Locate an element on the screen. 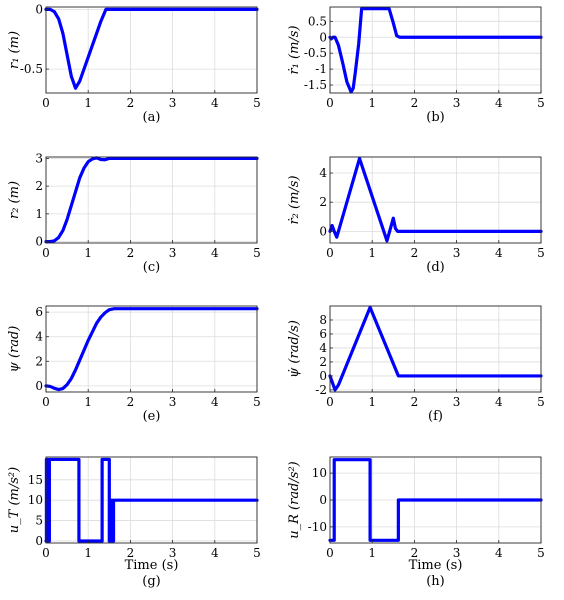  subplot-d: 0 1 2 3 4 5 4 2 0 ṙ₂ (m/s) (d) is located at coordinates (416, 215).